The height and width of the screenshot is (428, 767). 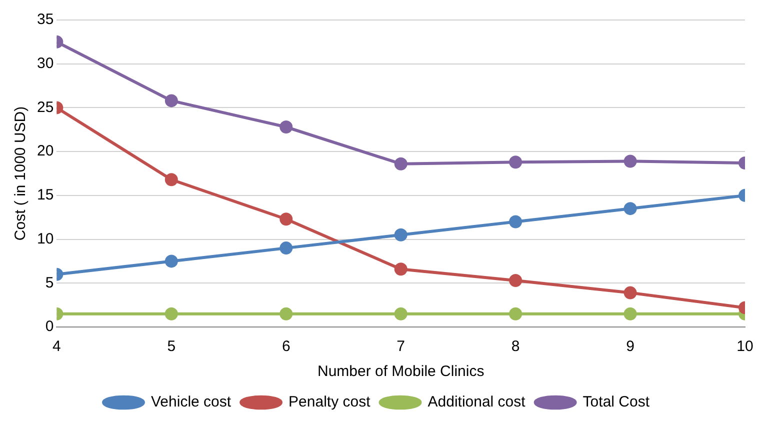 What do you see at coordinates (400, 371) in the screenshot?
I see `x-axis-title: Number of Mobile Clinics` at bounding box center [400, 371].